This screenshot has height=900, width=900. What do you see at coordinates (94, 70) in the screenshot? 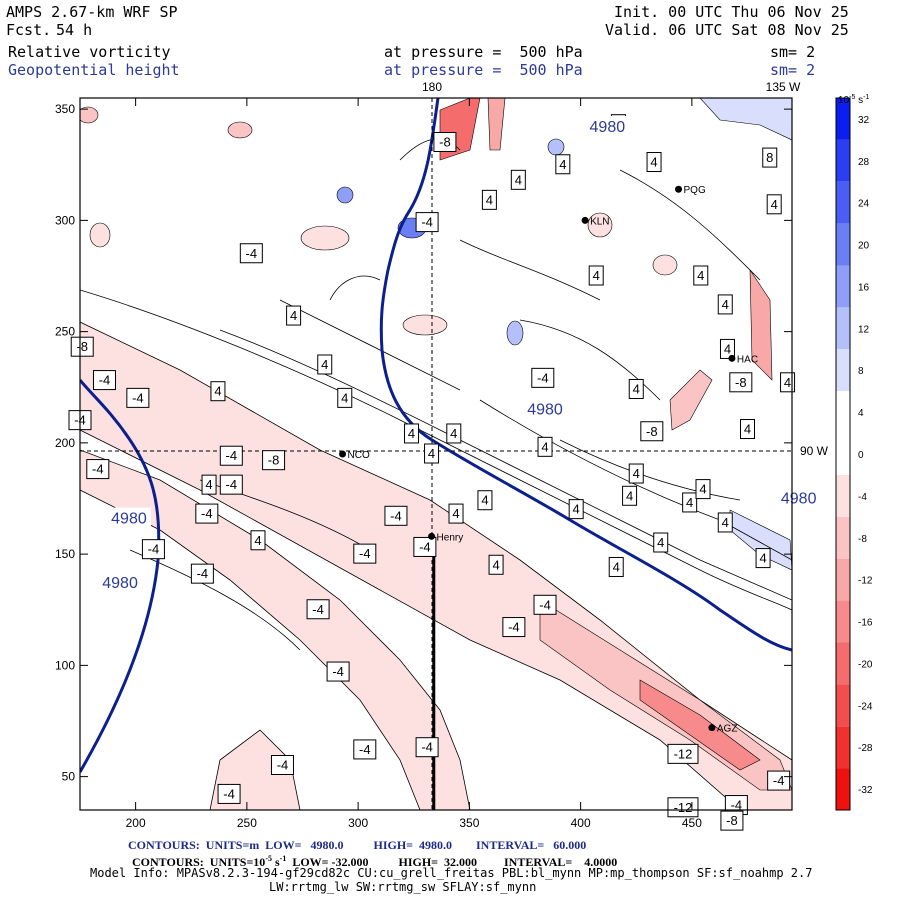
I see `field2-name: Geopotential height` at bounding box center [94, 70].